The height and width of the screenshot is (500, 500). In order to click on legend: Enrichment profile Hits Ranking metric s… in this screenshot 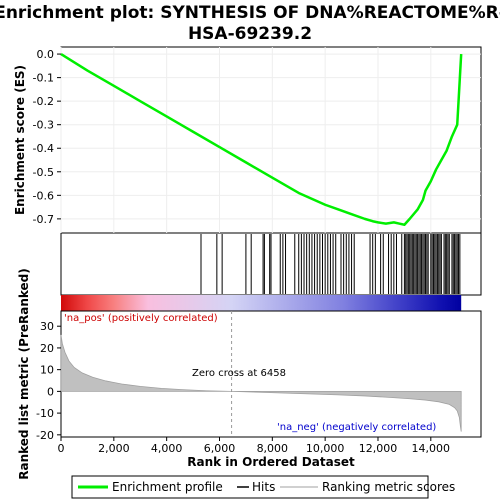, I will do `click(263, 487)`.